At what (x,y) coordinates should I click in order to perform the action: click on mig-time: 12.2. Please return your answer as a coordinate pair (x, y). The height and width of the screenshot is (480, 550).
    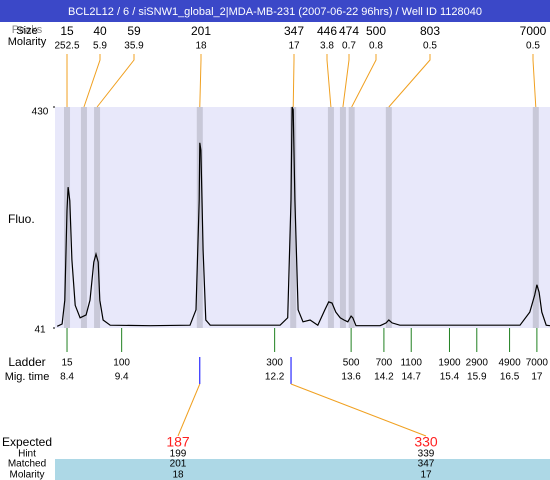
    Looking at the image, I should click on (275, 377).